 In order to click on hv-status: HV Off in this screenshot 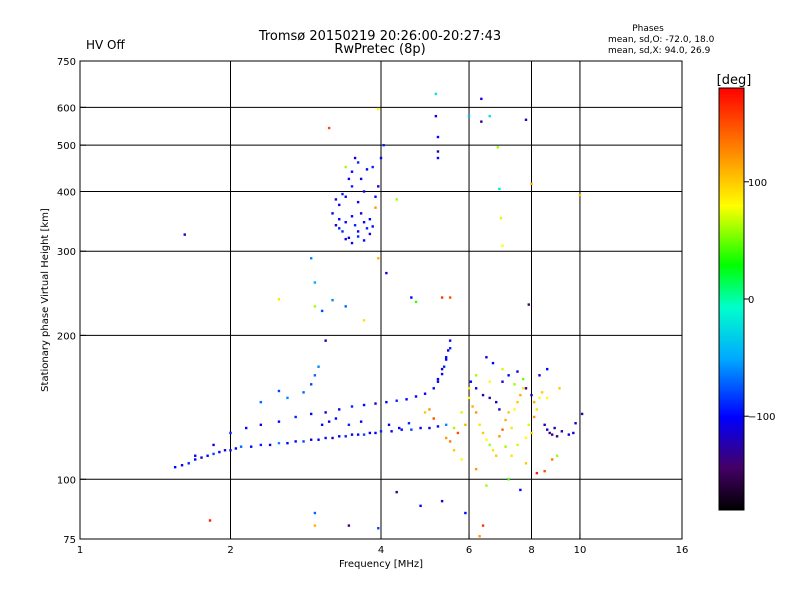, I will do `click(105, 45)`.